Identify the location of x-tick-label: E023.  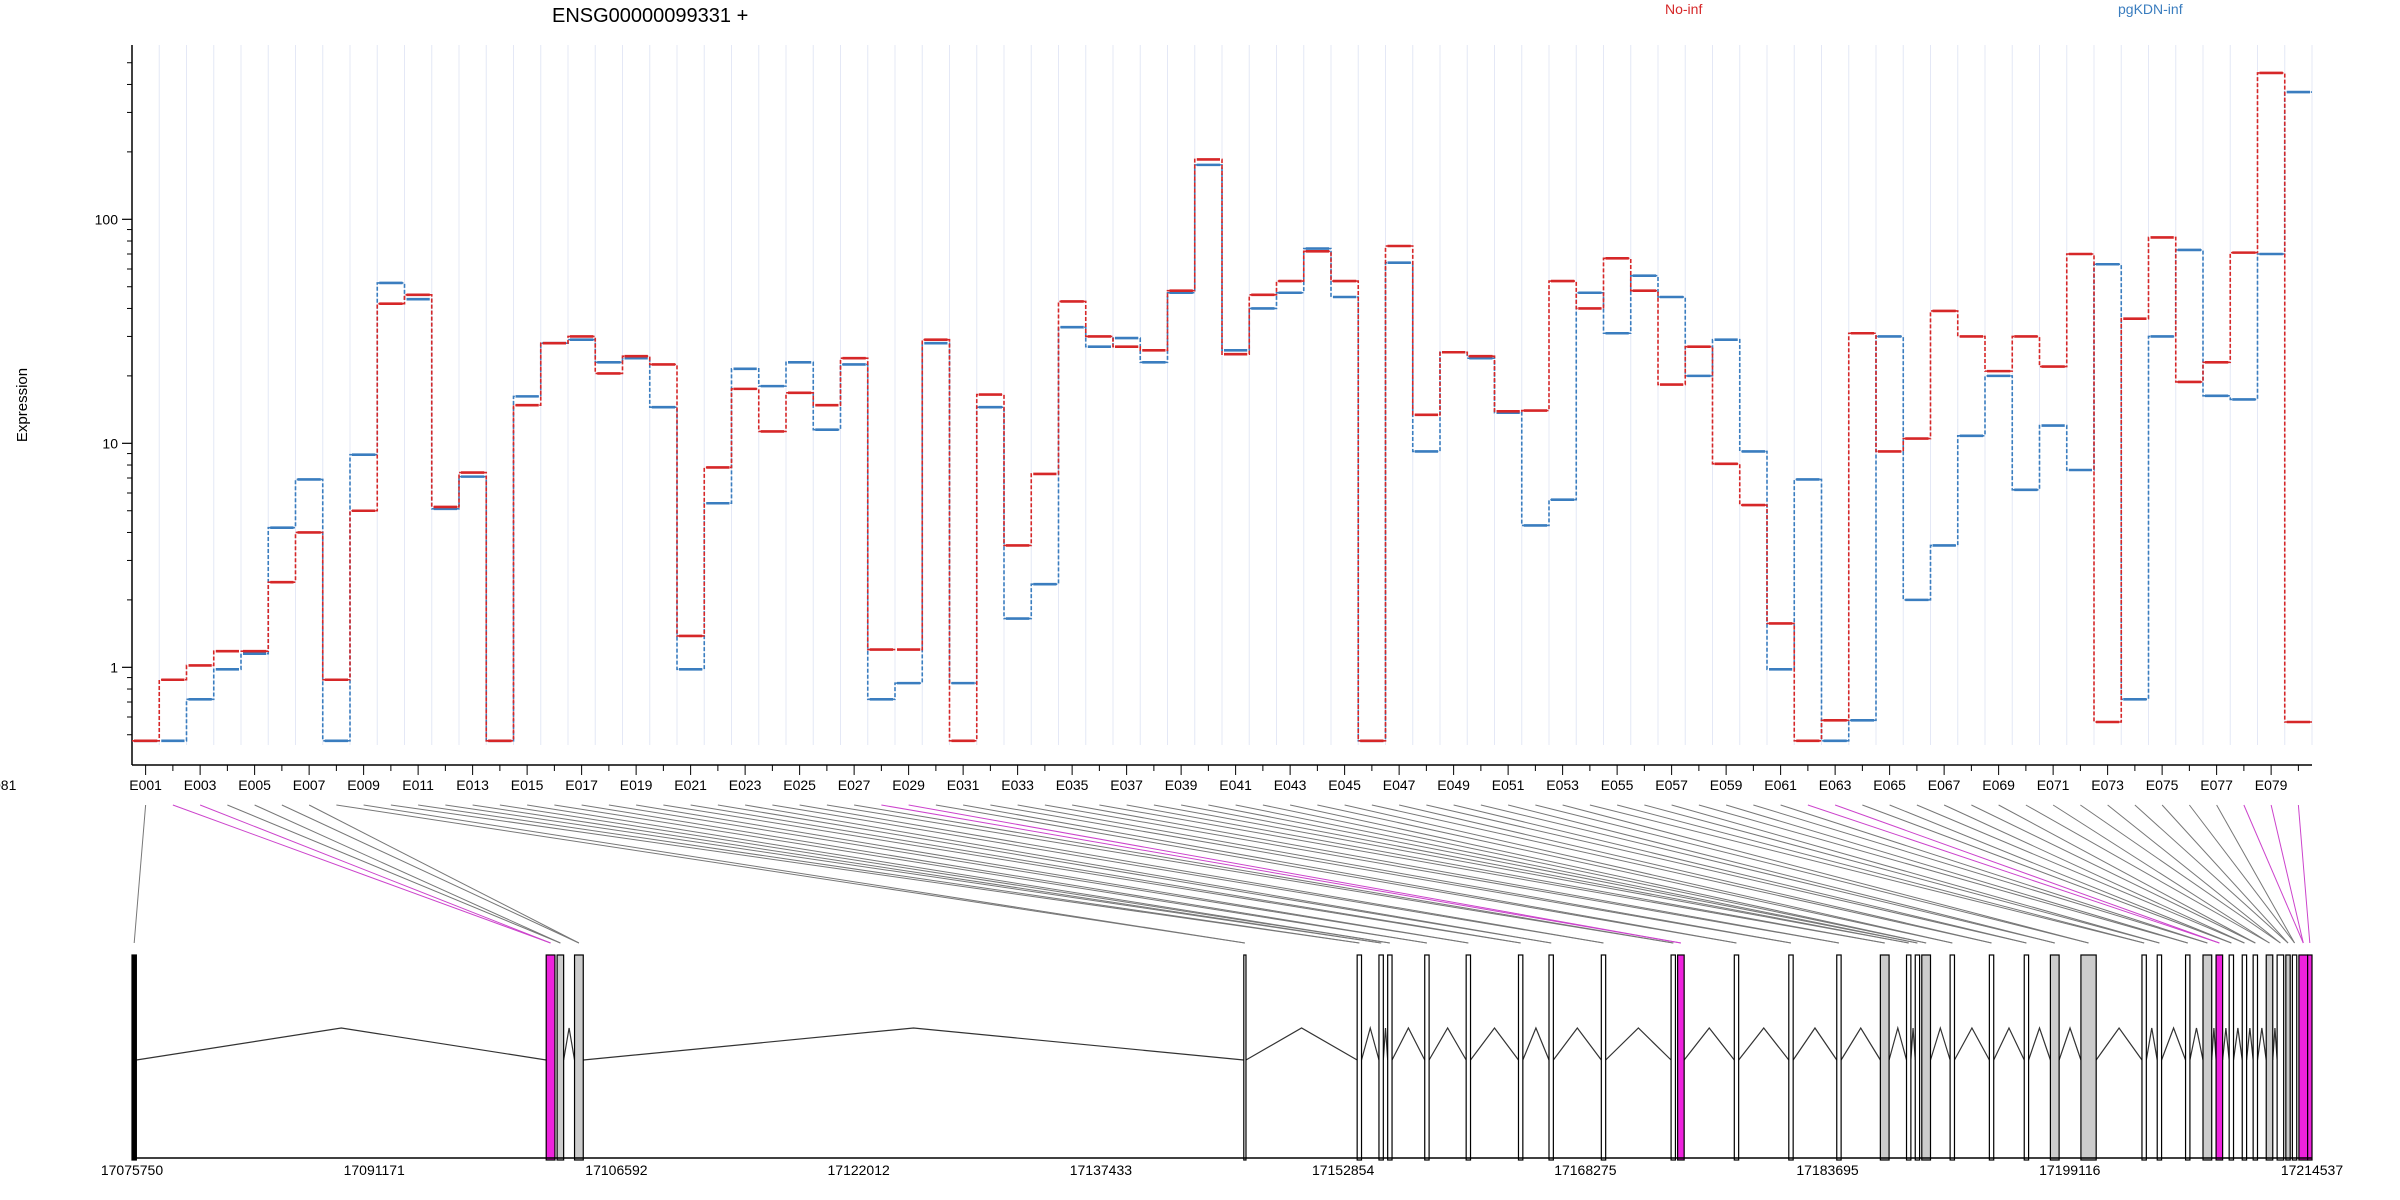
(745, 785).